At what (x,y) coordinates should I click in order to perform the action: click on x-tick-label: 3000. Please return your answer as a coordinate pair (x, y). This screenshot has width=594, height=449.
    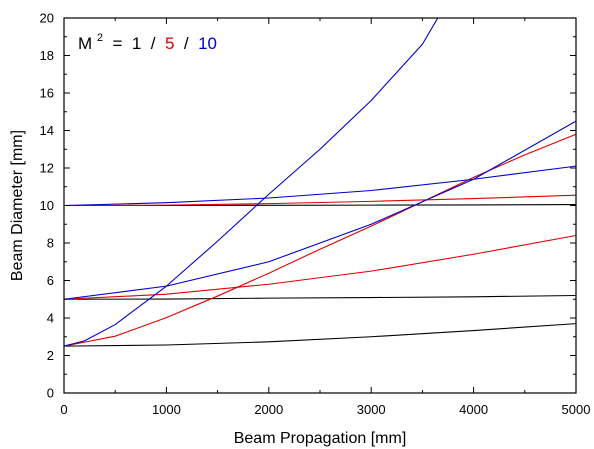
    Looking at the image, I should click on (371, 409).